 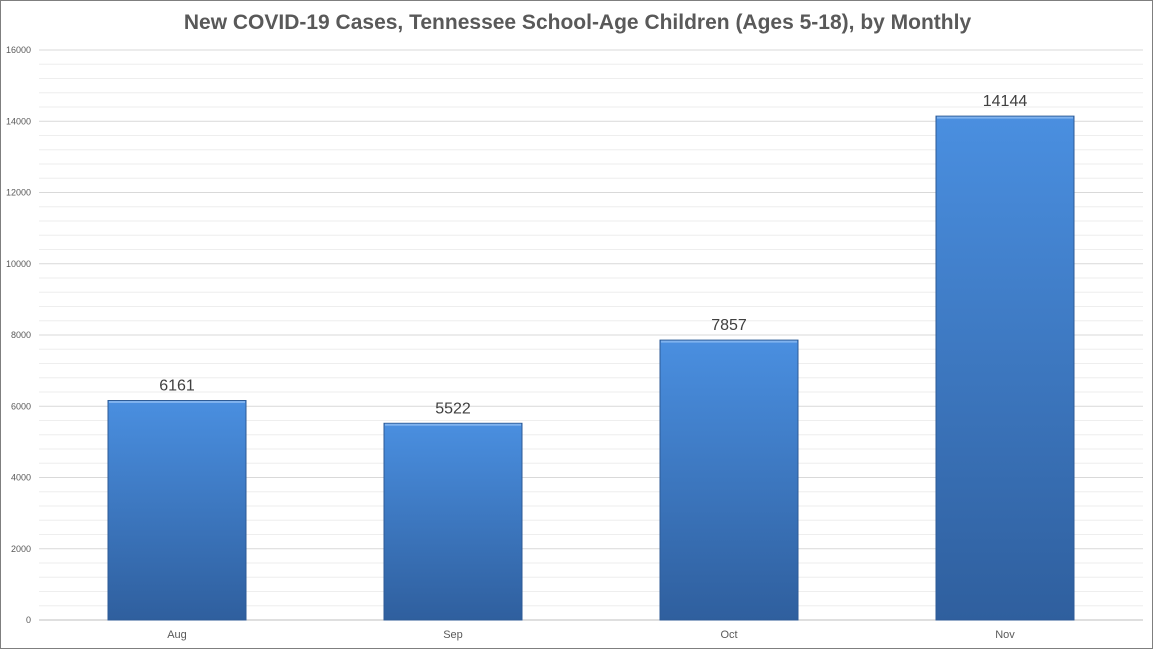 What do you see at coordinates (18, 193) in the screenshot?
I see `y-tick-label: 12000` at bounding box center [18, 193].